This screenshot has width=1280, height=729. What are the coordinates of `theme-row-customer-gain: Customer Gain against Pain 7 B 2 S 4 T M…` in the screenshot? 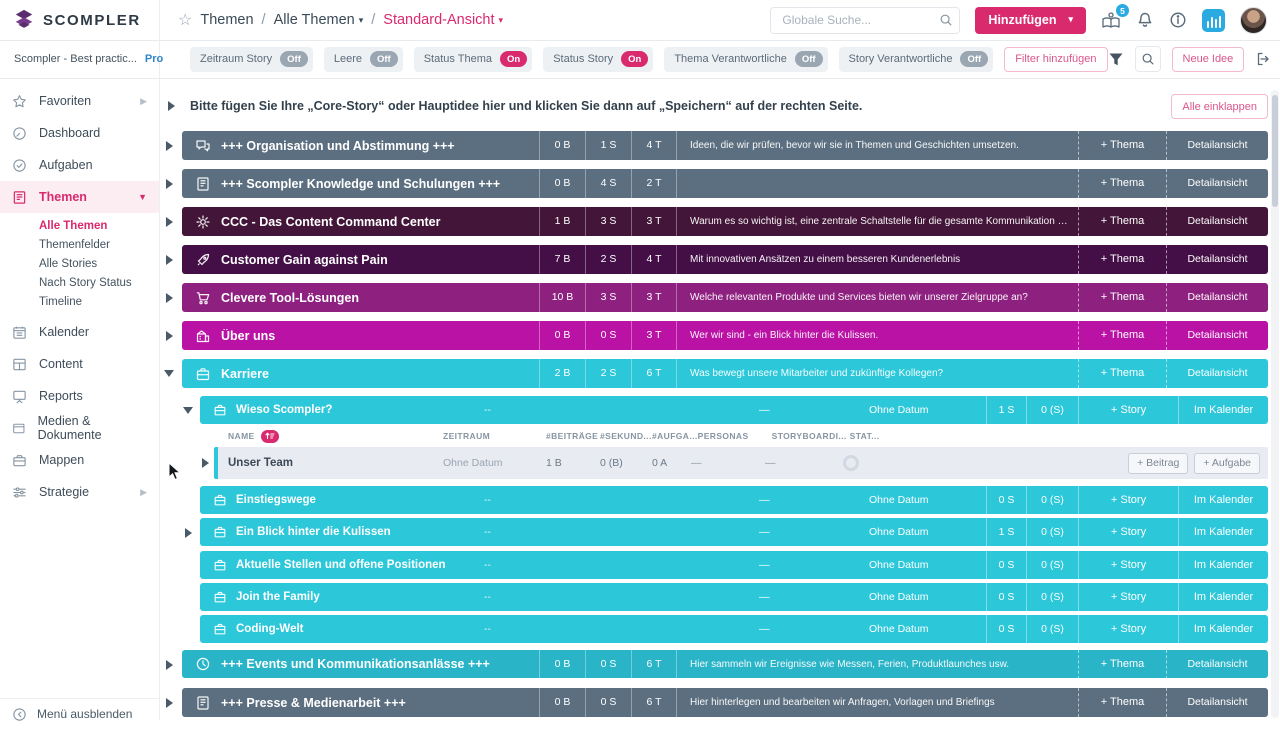 It's located at (725, 259).